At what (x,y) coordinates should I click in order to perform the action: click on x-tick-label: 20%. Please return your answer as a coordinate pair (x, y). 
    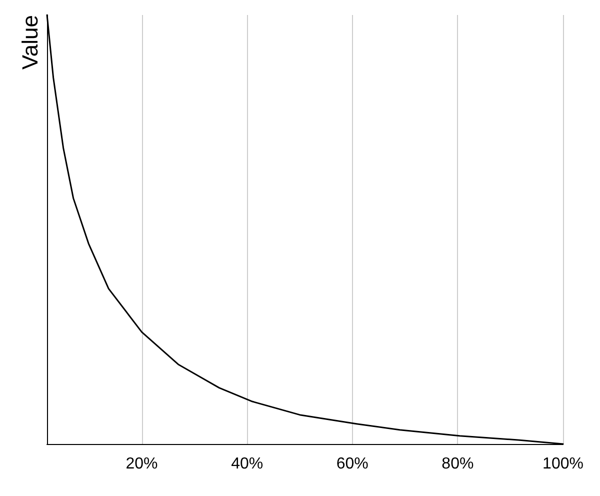
    Looking at the image, I should click on (142, 464).